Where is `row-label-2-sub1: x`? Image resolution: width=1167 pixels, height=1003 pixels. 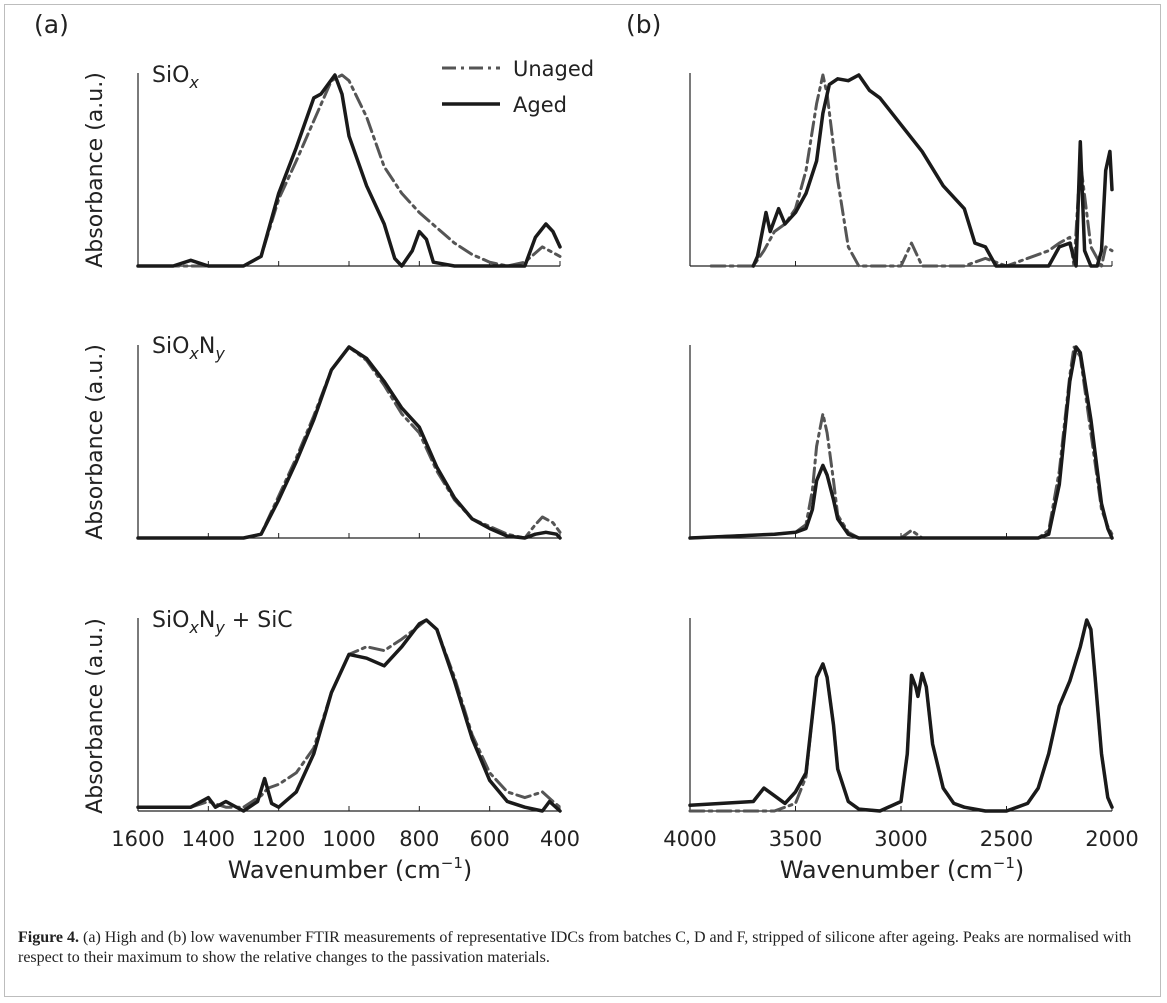 row-label-2-sub1: x is located at coordinates (193, 627).